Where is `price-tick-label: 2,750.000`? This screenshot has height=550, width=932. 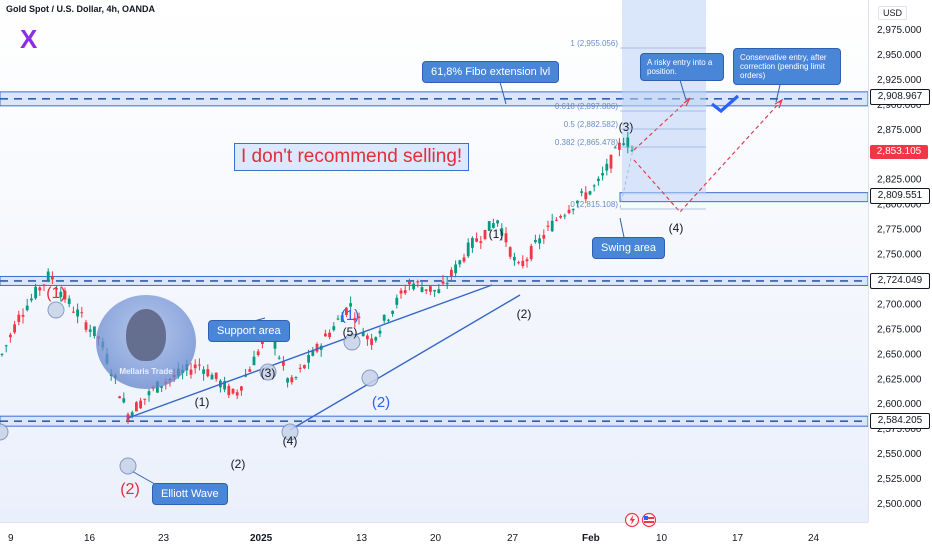
price-tick-label: 2,750.000 is located at coordinates (899, 255).